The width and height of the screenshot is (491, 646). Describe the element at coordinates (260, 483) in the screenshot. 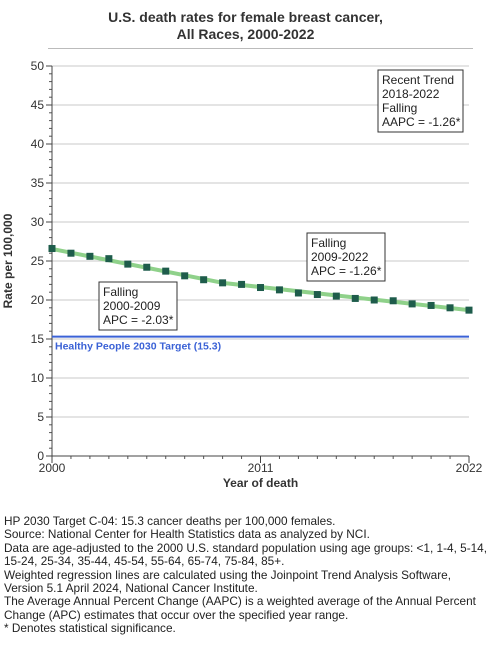

I see `x-axis-label: Year of death` at that location.